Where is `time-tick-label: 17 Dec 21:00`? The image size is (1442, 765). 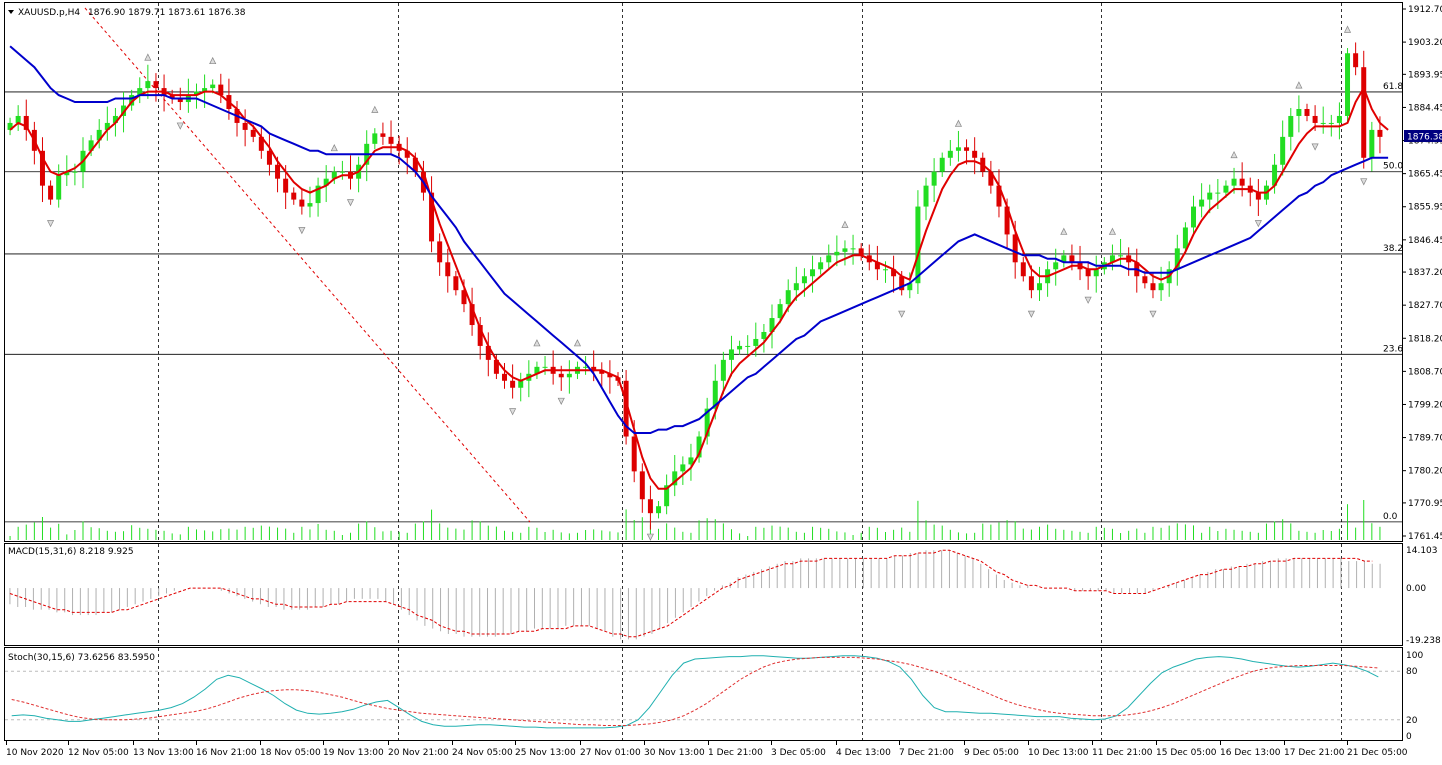
time-tick-label: 17 Dec 21:00 is located at coordinates (1314, 753).